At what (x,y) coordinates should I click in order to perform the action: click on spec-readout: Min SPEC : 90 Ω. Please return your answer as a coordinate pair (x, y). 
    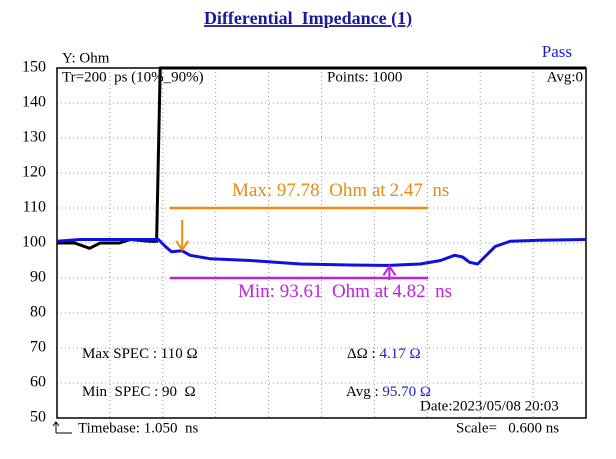
    Looking at the image, I should click on (139, 392).